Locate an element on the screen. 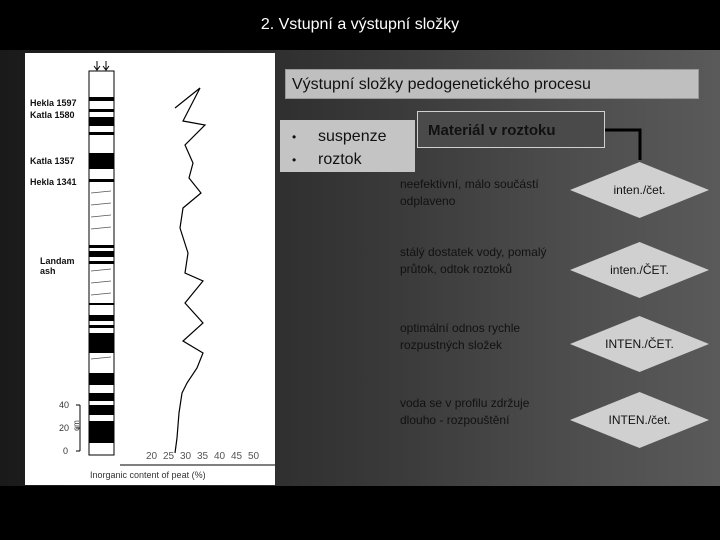 This screenshot has width=720, height=540. x-tick: 45 is located at coordinates (237, 456).